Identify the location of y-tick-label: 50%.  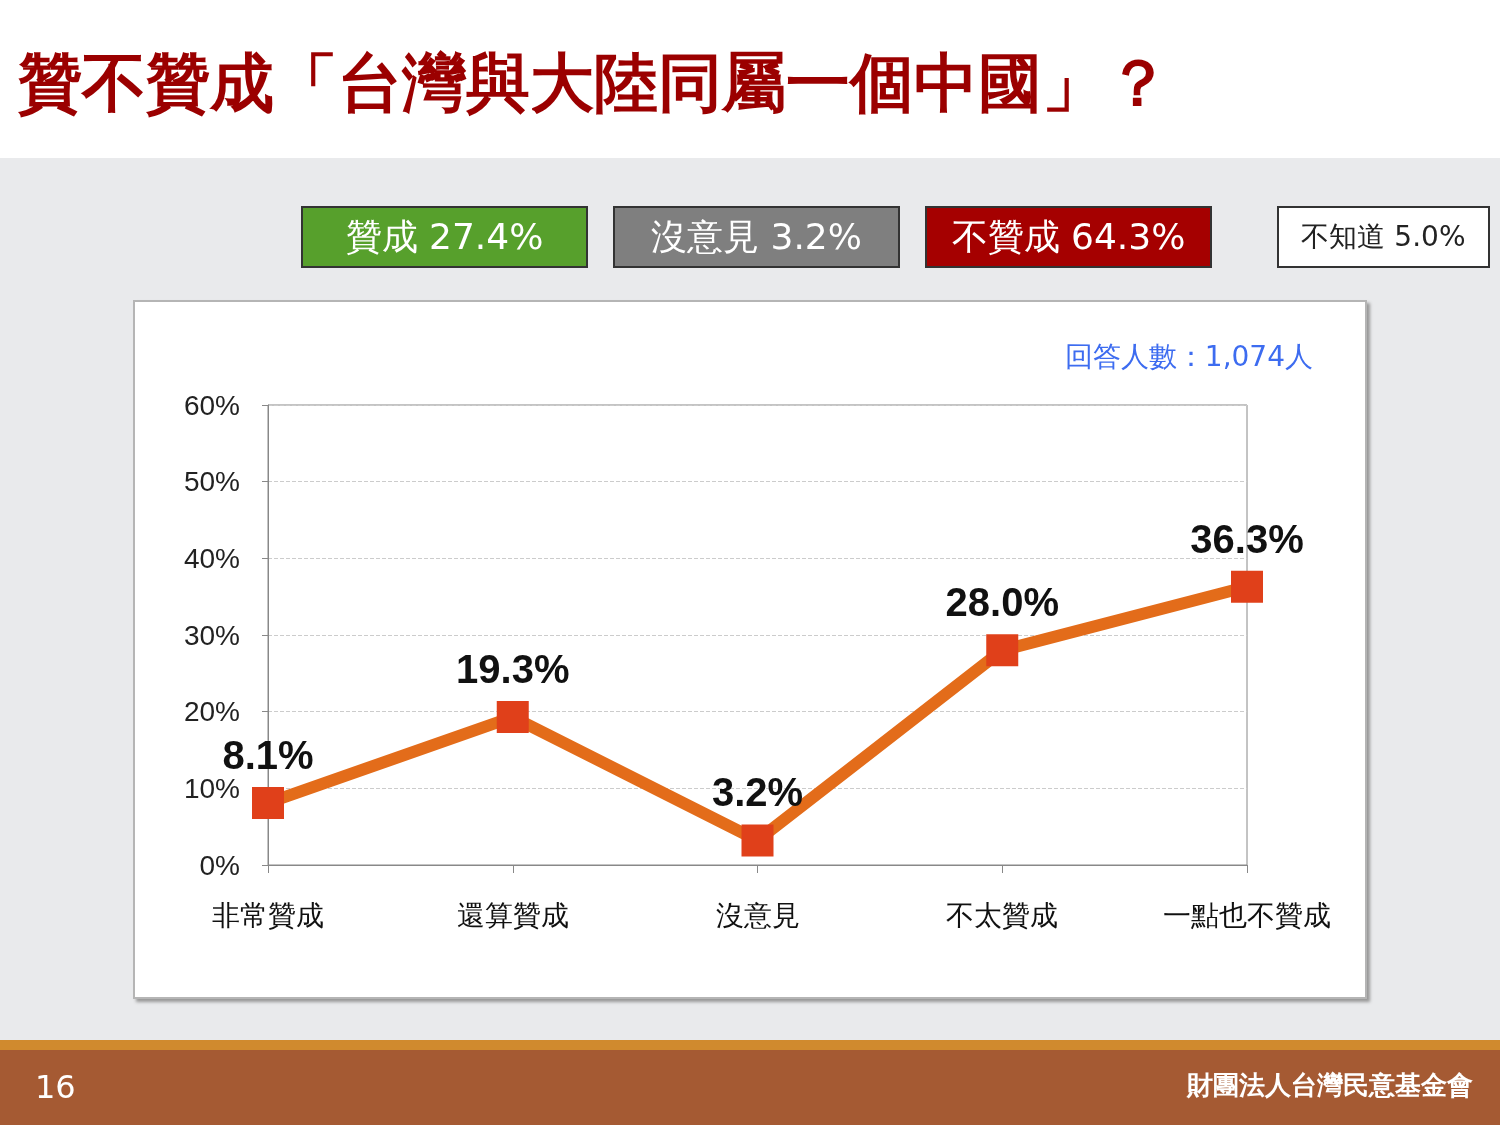
(211, 482).